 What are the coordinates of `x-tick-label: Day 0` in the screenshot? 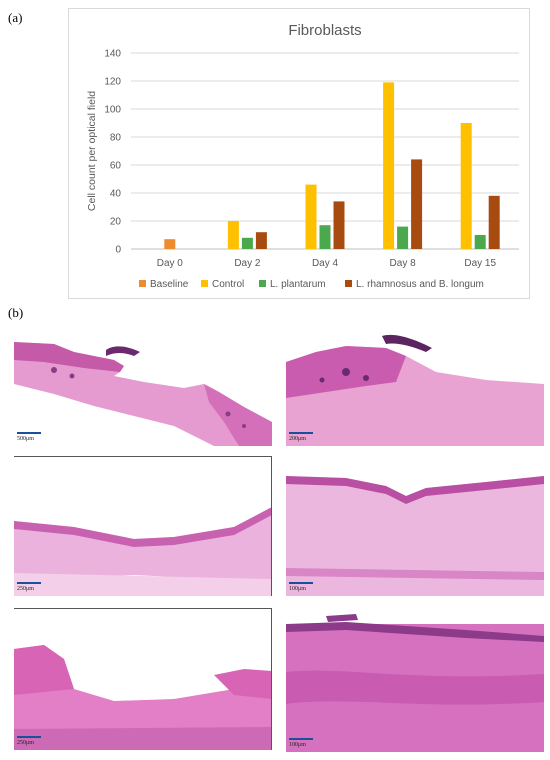 It's located at (170, 263).